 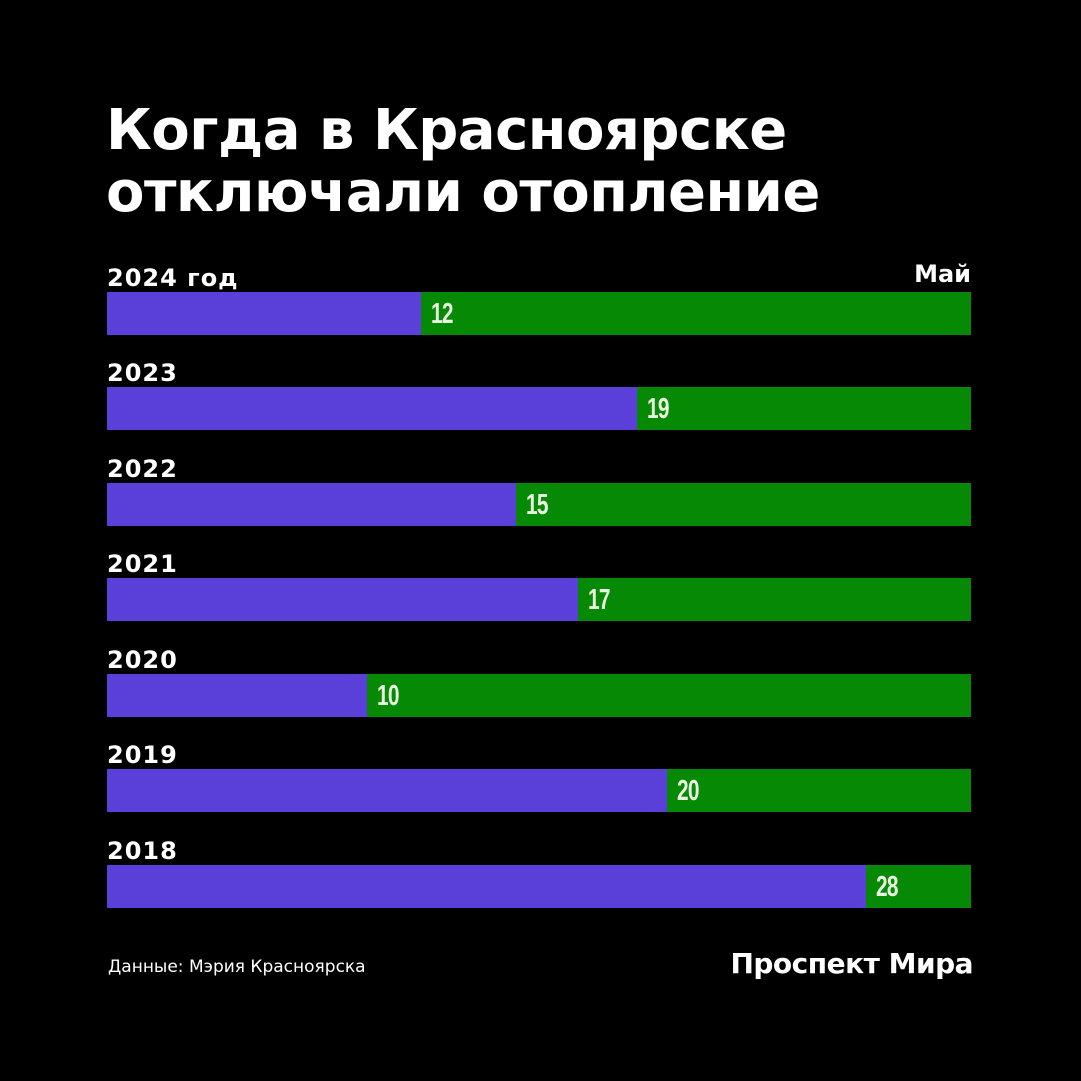 I want to click on chart-row: 2024 год 12, so click(x=539, y=300).